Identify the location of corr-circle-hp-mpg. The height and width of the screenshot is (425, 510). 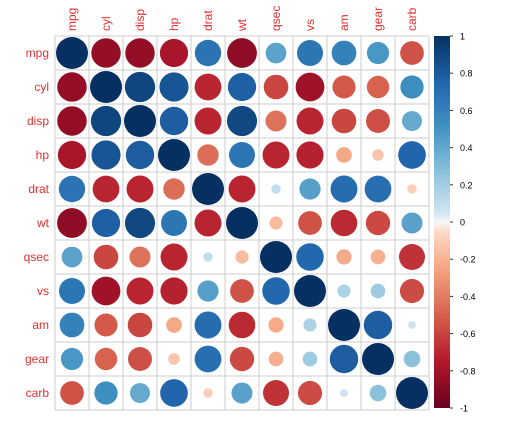
(72, 155).